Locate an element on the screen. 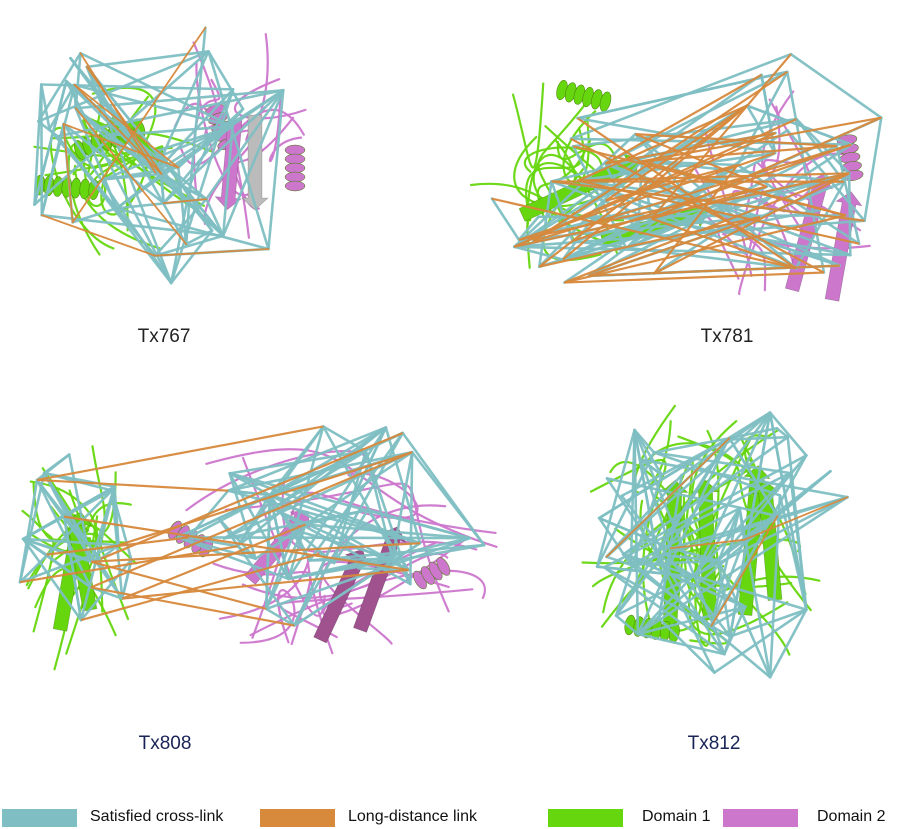 The width and height of the screenshot is (904, 829). structure-tx812-render is located at coordinates (715, 541).